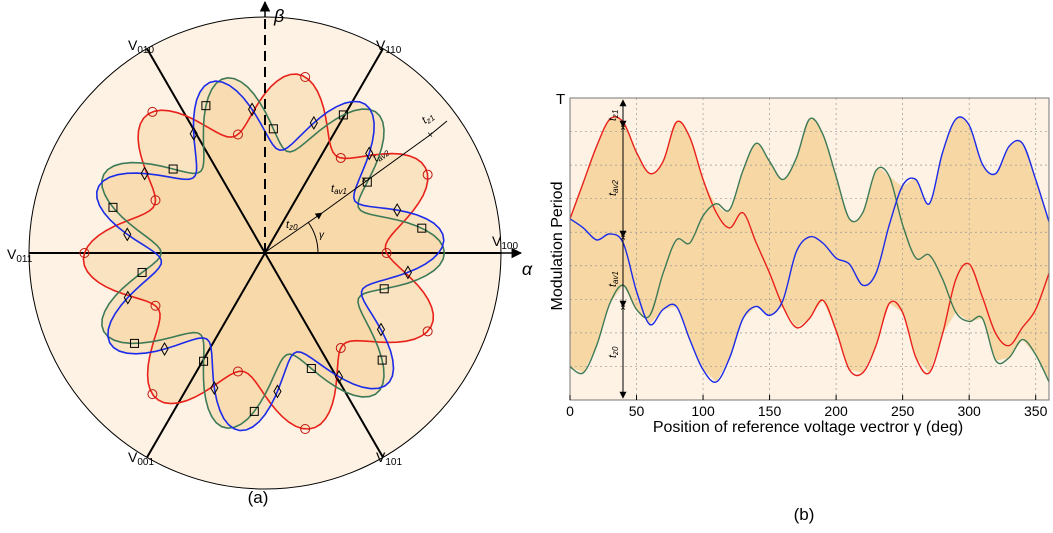 The image size is (1053, 533). I want to click on vector-label-V011: V011, so click(20, 255).